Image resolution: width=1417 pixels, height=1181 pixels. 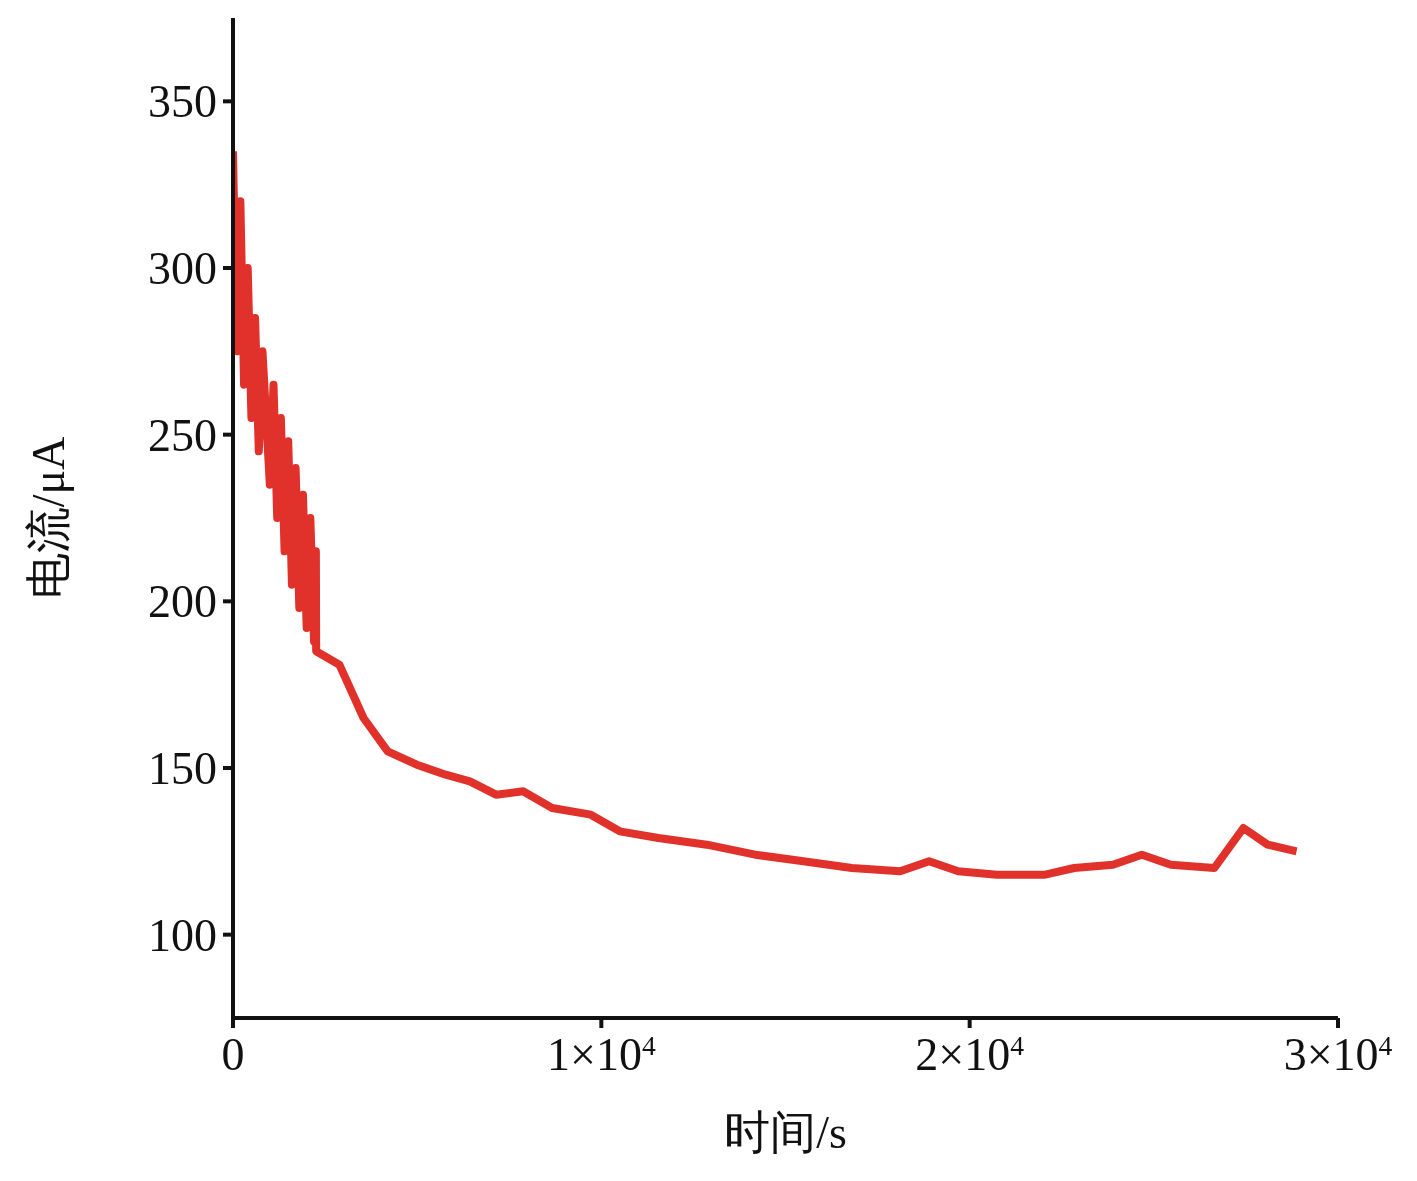 I want to click on y-tick-label: 350, so click(x=182, y=102).